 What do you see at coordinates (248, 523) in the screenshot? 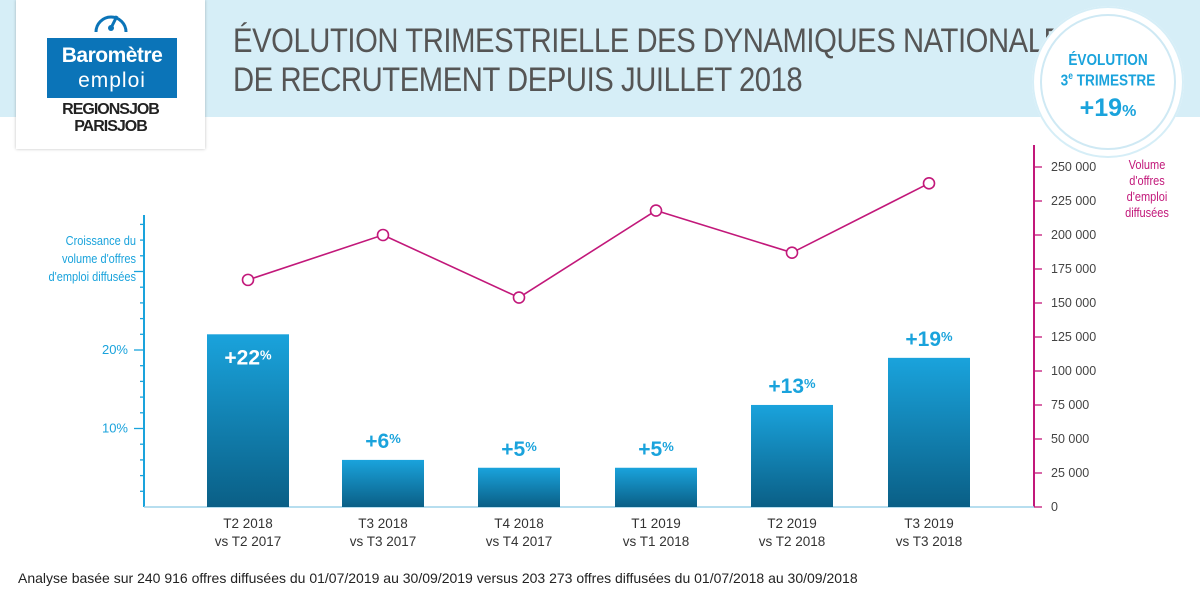
I see `category-label: T2 2018` at bounding box center [248, 523].